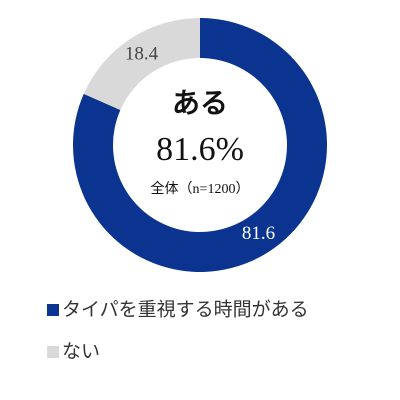 Image resolution: width=400 pixels, height=400 pixels. What do you see at coordinates (200, 188) in the screenshot?
I see `center-note: 全体（n=1200）` at bounding box center [200, 188].